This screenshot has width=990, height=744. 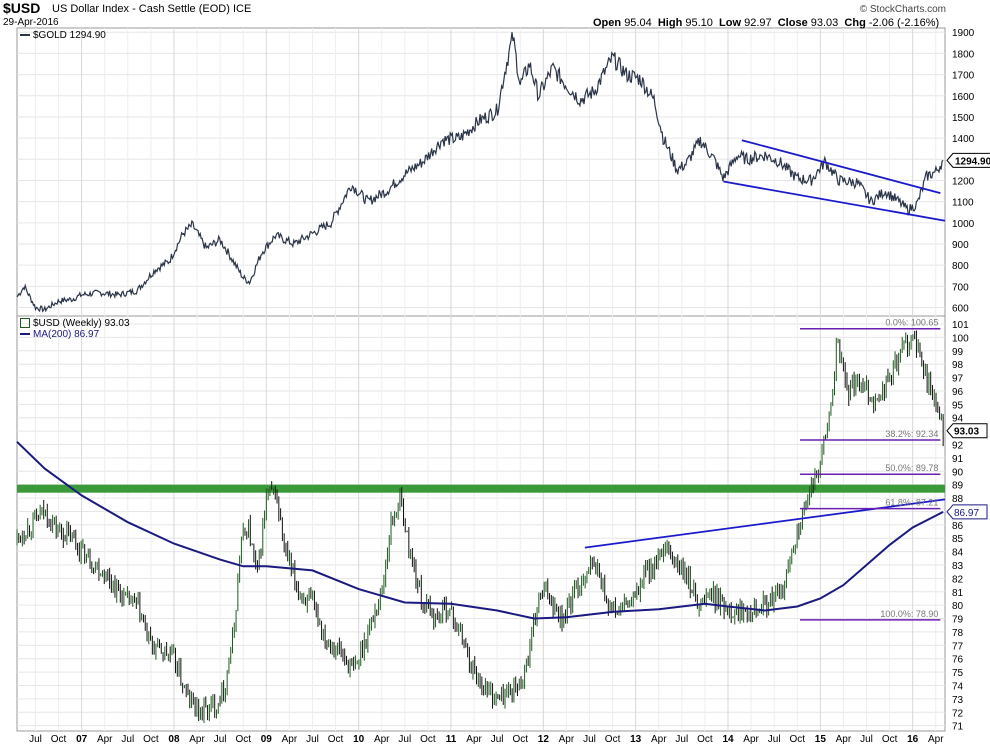 I want to click on usd-y-tick-label: 72, so click(x=958, y=713).